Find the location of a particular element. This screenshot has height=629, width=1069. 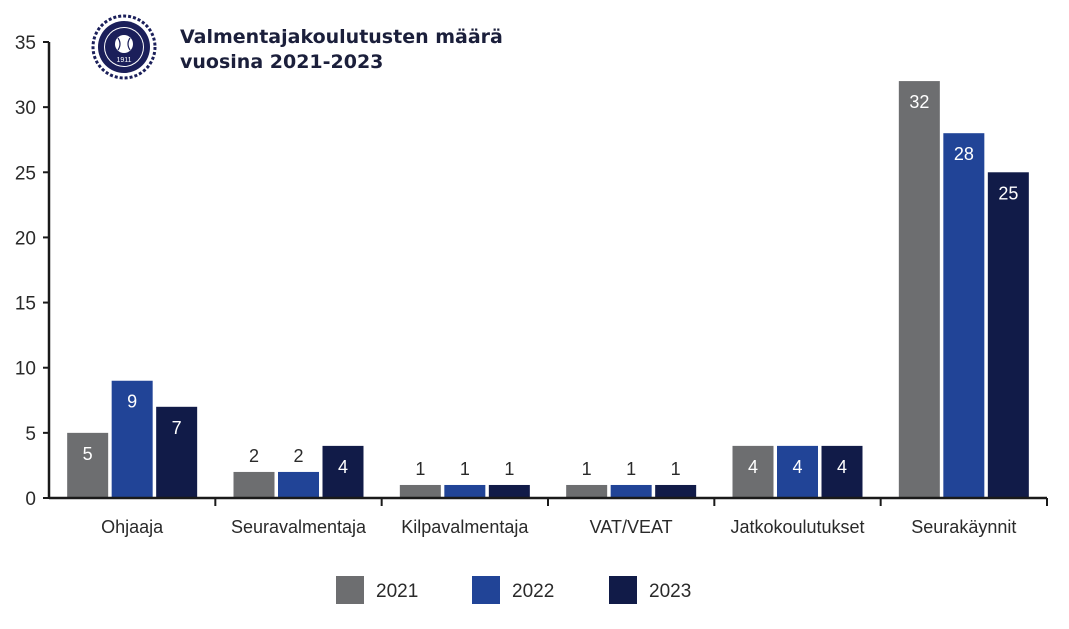

y-tick-label: 35 is located at coordinates (25, 43).